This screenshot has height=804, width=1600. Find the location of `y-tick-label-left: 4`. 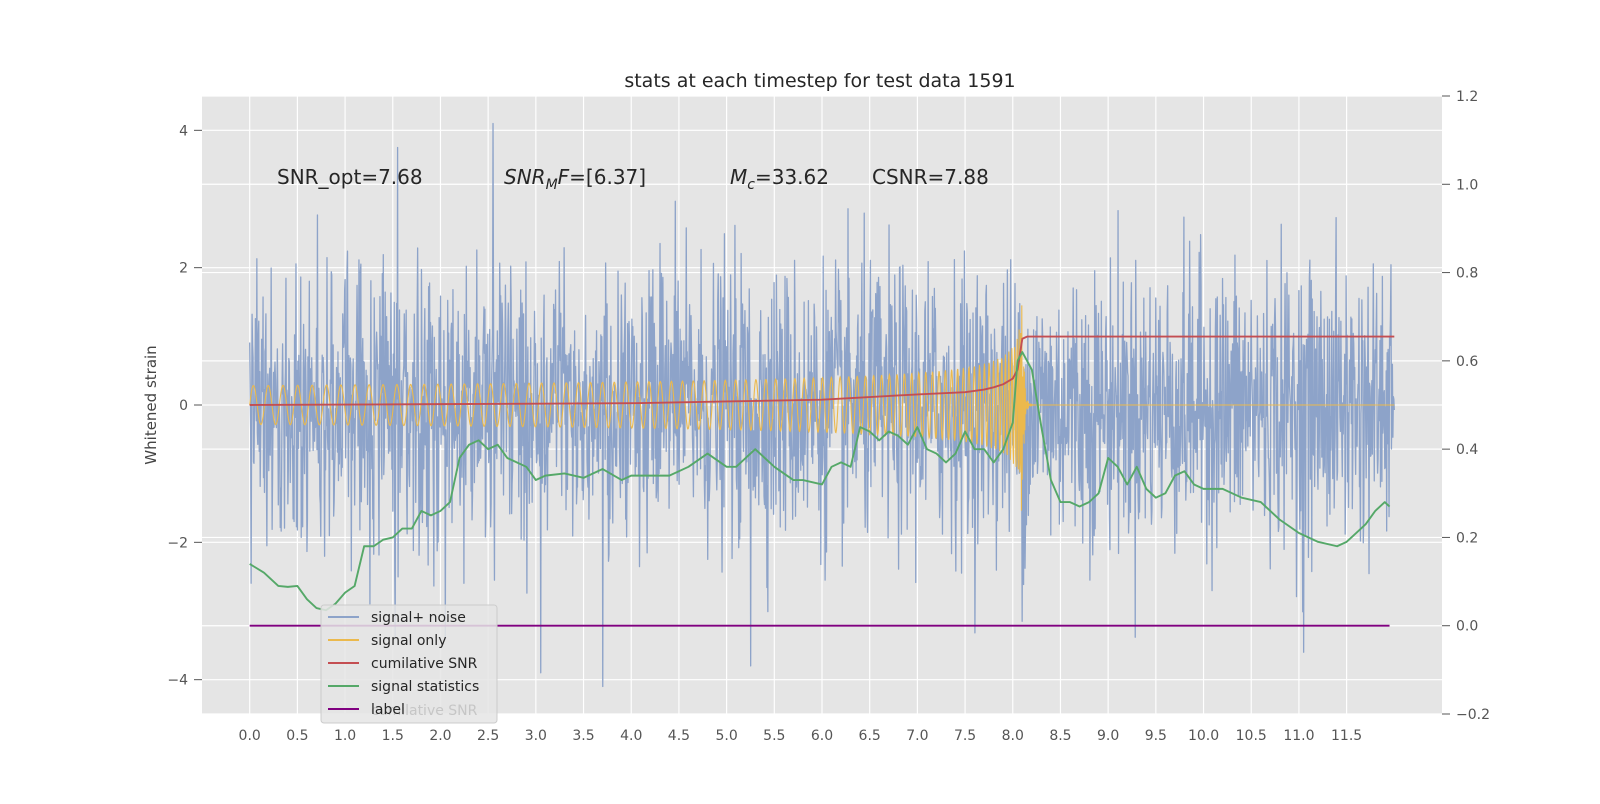

y-tick-label-left: 4 is located at coordinates (183, 131).